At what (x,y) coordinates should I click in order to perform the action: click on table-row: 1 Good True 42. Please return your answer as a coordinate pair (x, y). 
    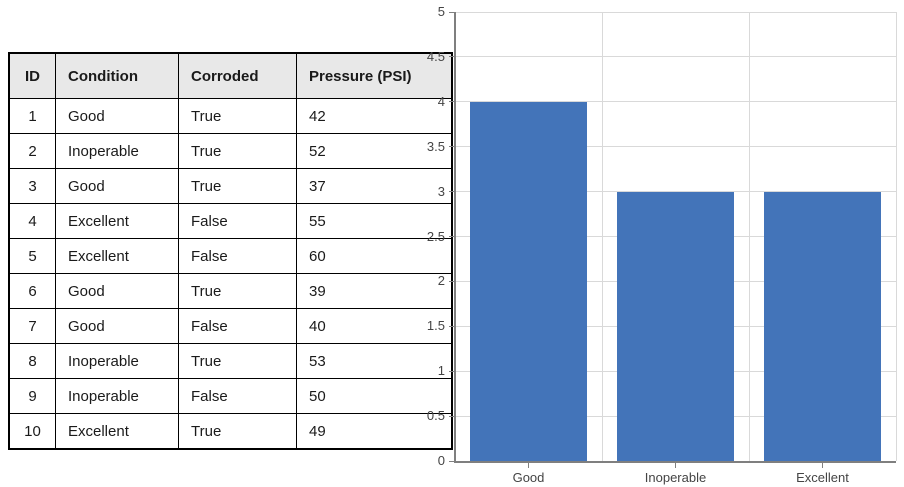
    Looking at the image, I should click on (230, 116).